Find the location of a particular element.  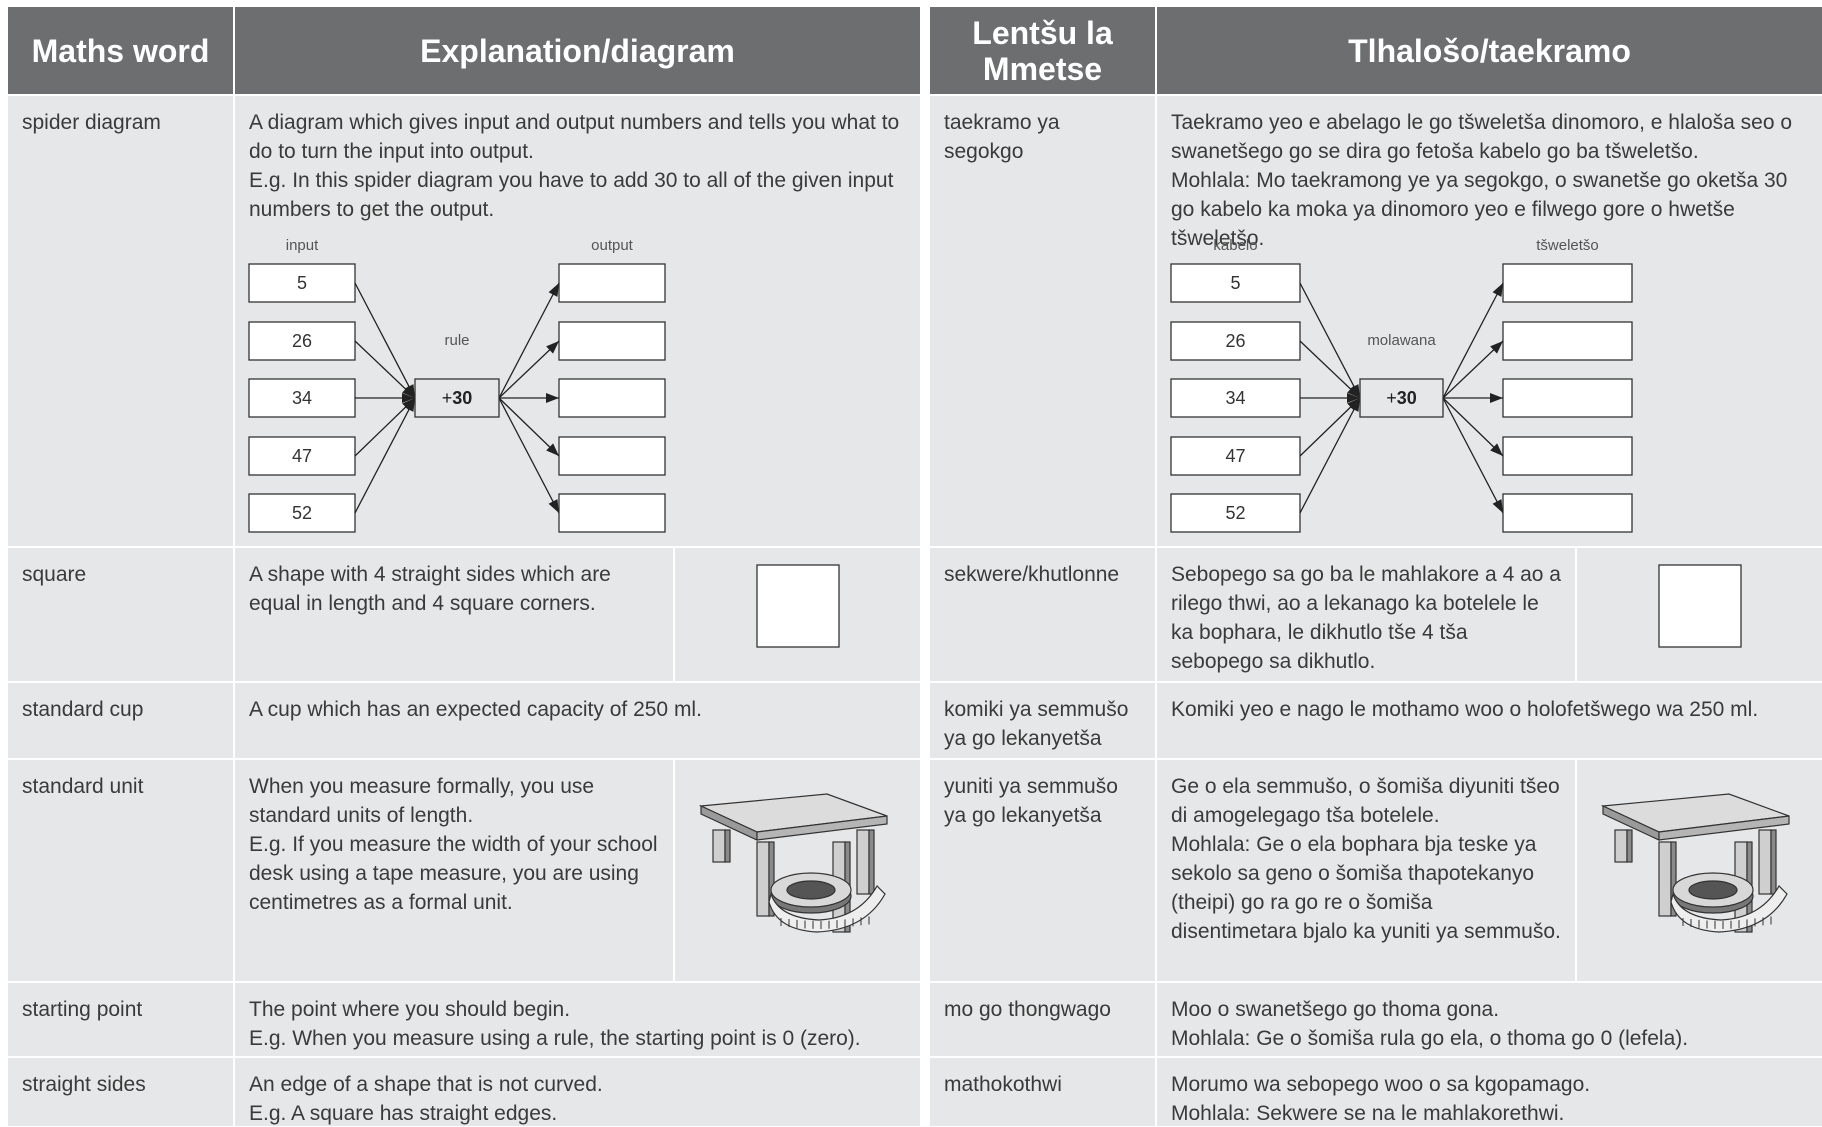

input-number: 26 is located at coordinates (1235, 341).